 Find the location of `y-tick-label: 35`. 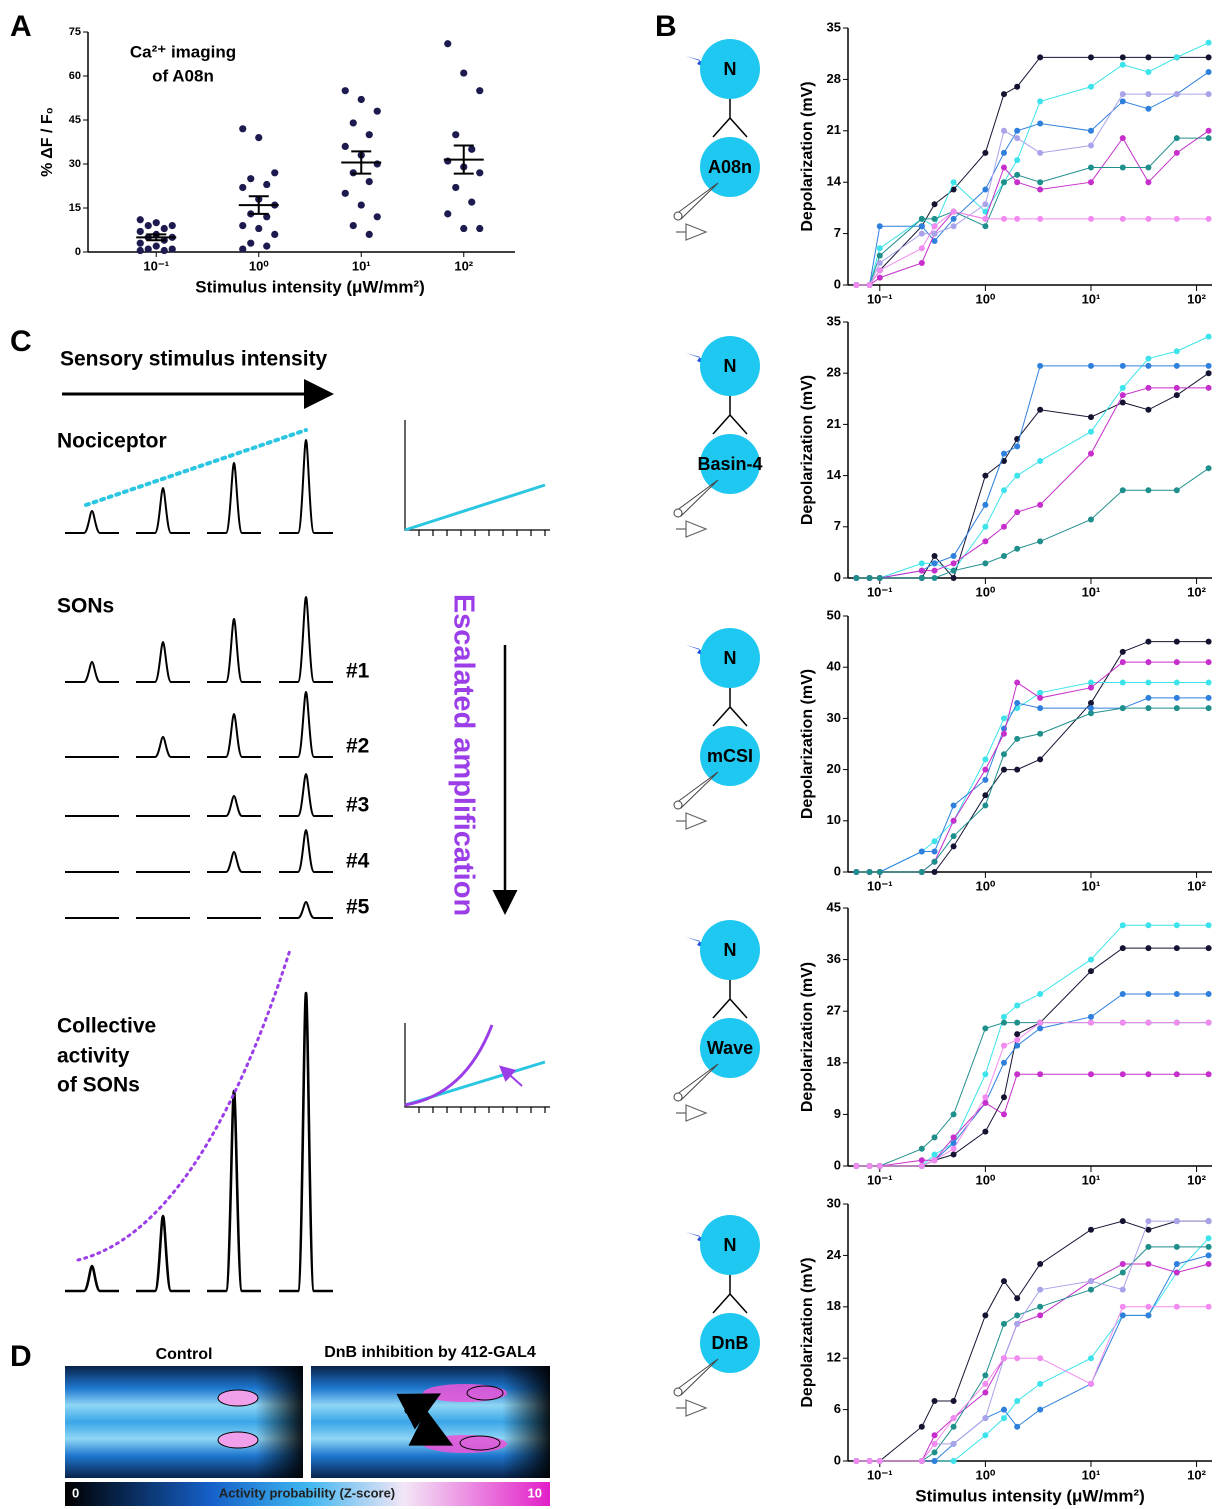

y-tick-label: 35 is located at coordinates (834, 320).